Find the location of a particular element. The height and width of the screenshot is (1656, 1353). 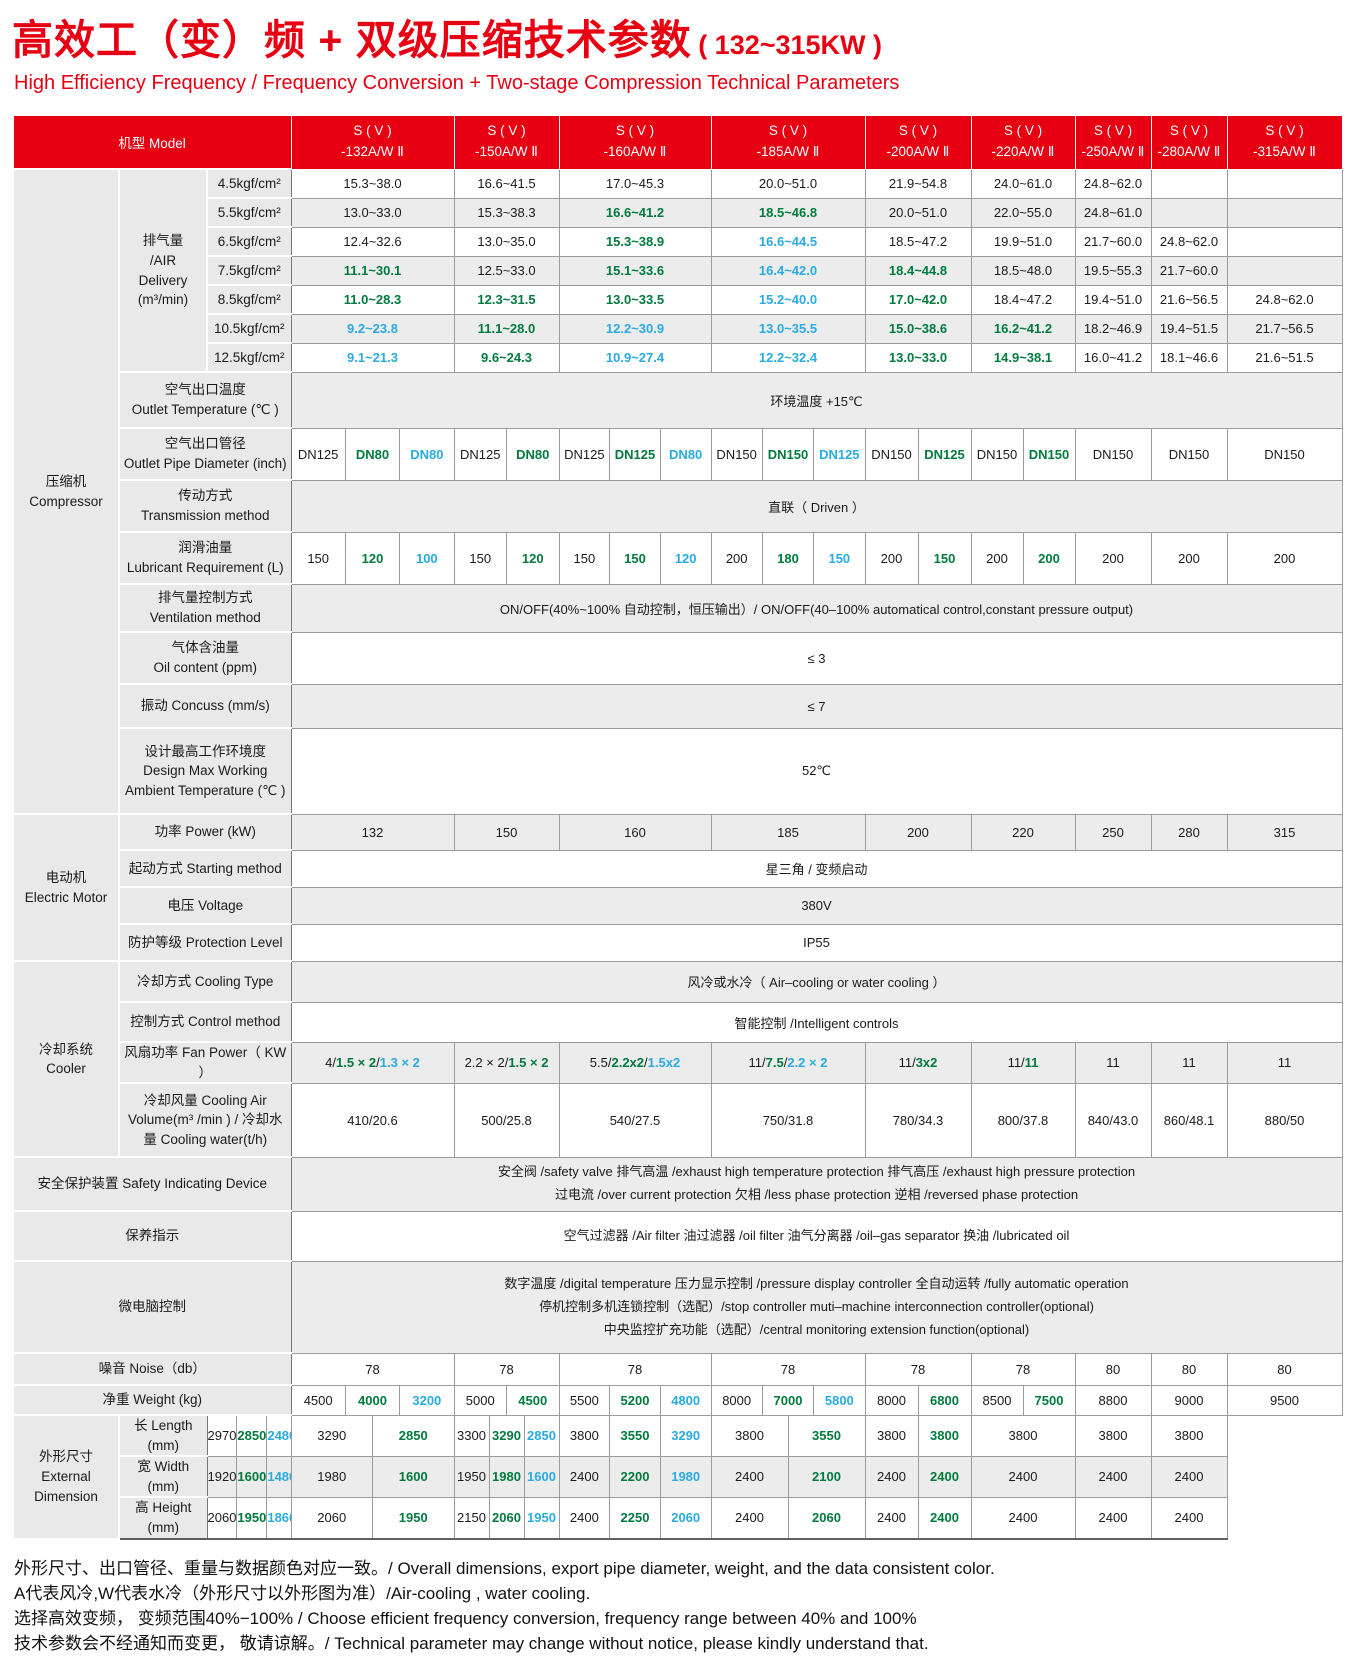

cell-lubricant-315: 200 is located at coordinates (1284, 558).